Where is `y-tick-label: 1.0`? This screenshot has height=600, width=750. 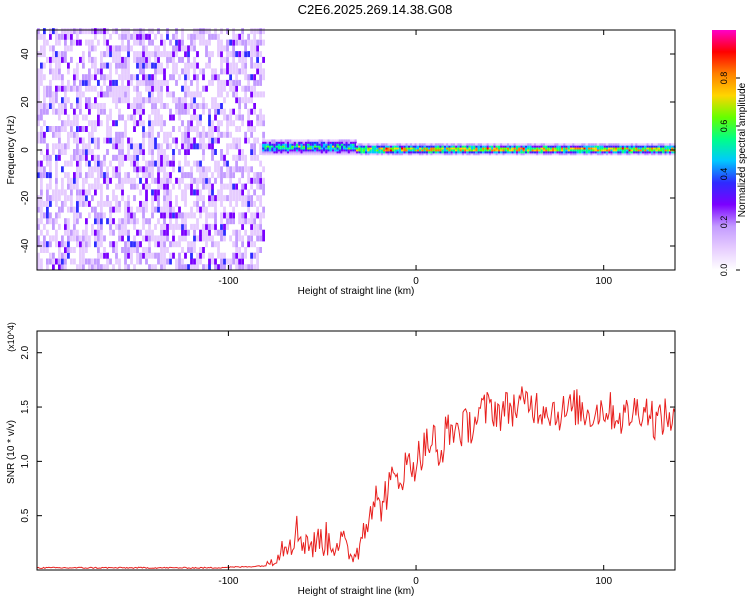 y-tick-label: 1.0 is located at coordinates (25, 461).